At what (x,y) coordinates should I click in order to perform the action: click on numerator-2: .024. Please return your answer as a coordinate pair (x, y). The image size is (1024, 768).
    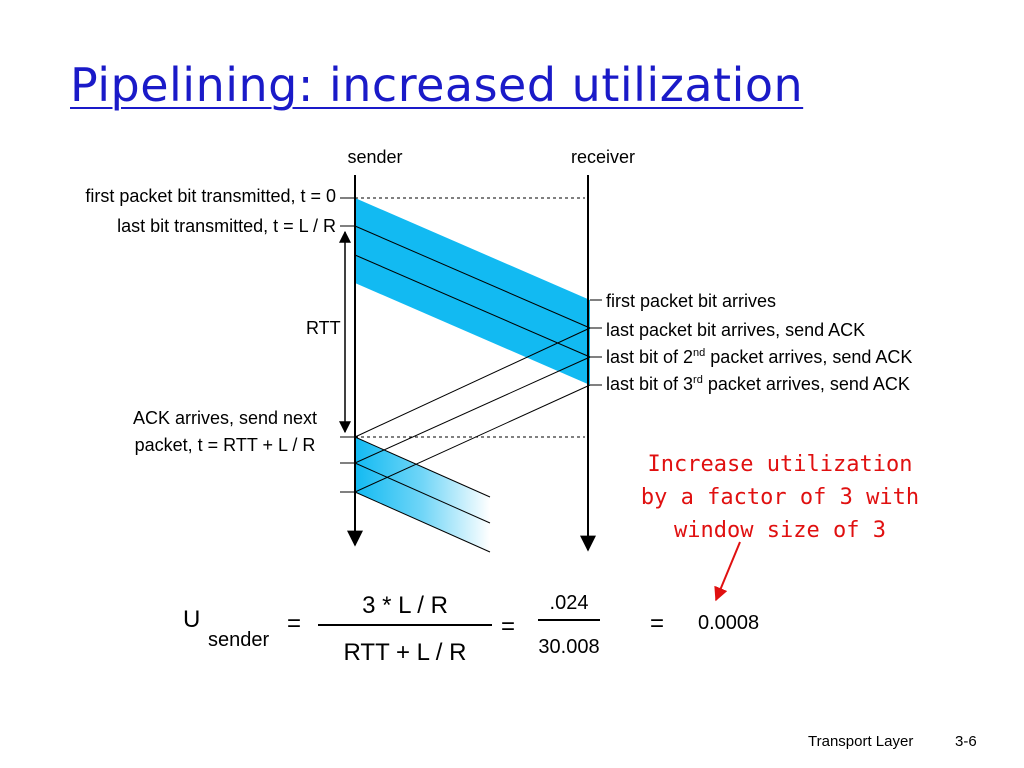
    Looking at the image, I should click on (569, 603).